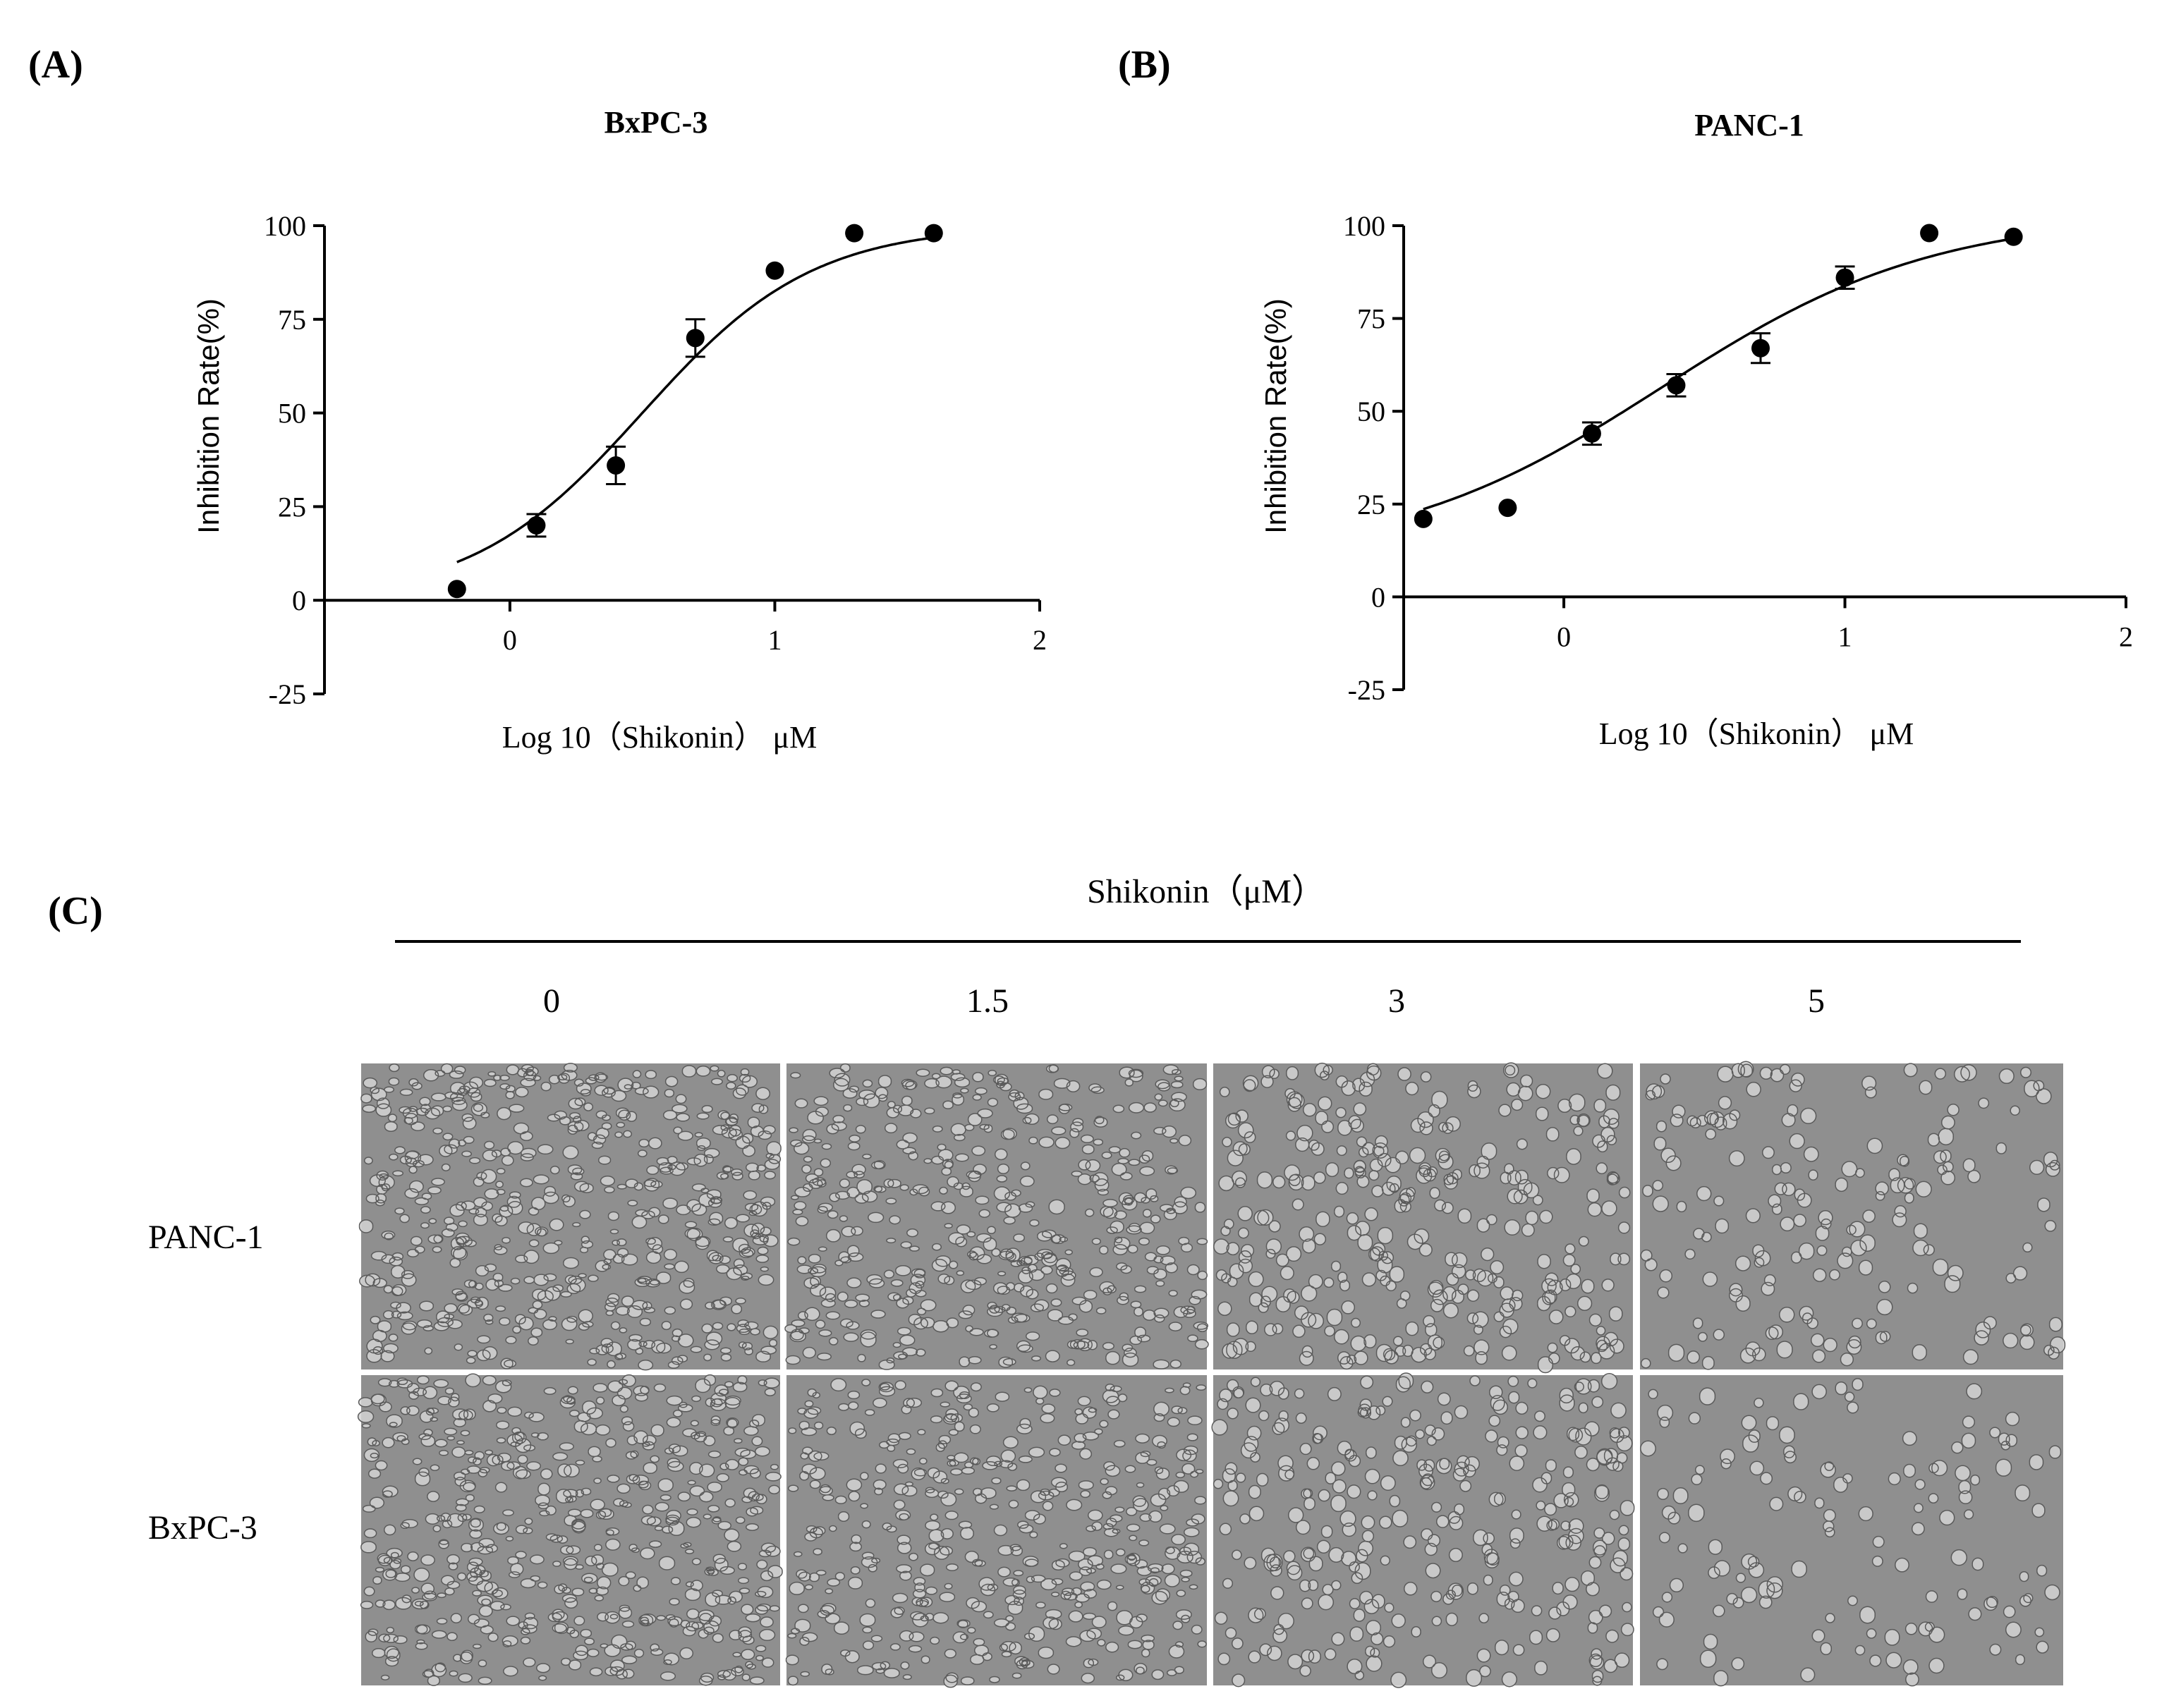  What do you see at coordinates (299, 600) in the screenshot?
I see `chart-a-ytick-label-0: 0` at bounding box center [299, 600].